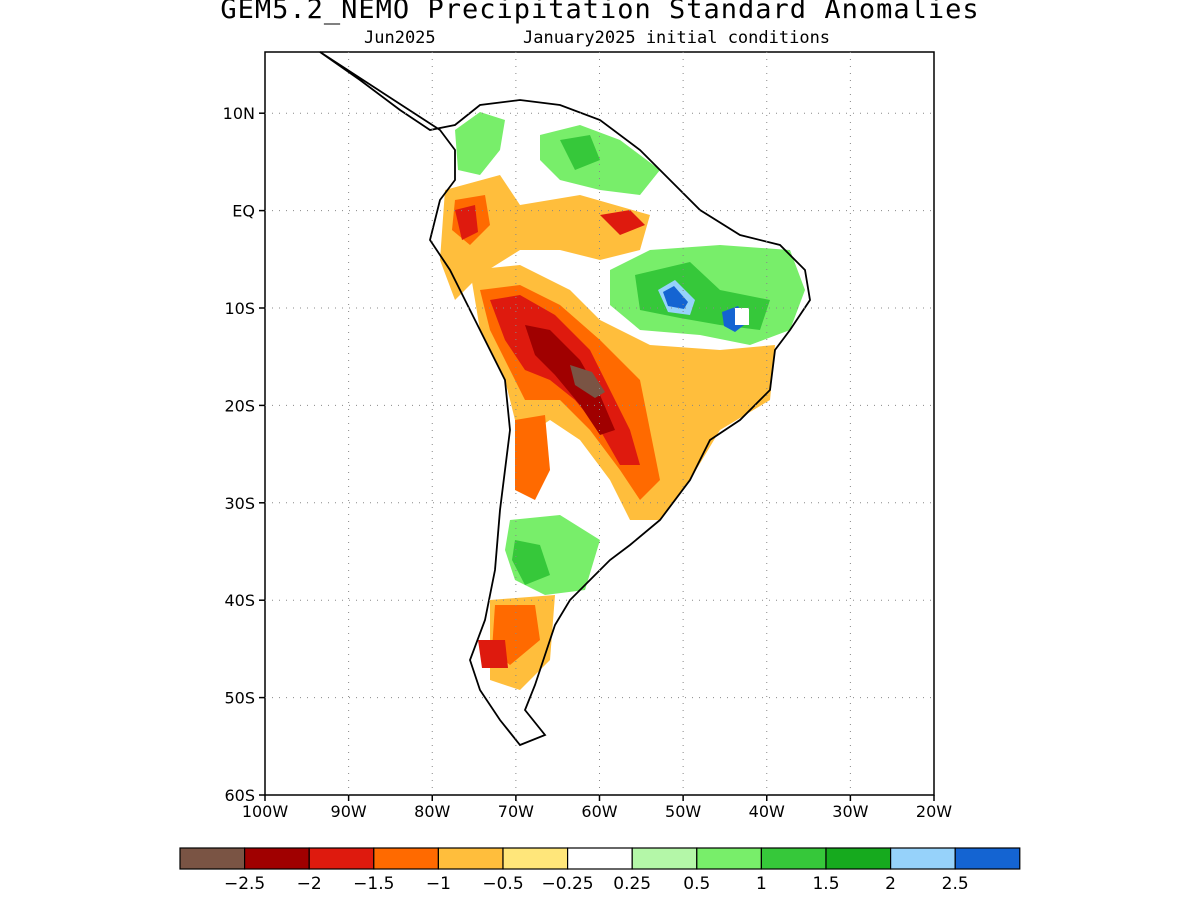 The width and height of the screenshot is (1200, 900). Describe the element at coordinates (531, 562) in the screenshot. I see `anomaly-darkgreen-argentina` at that location.